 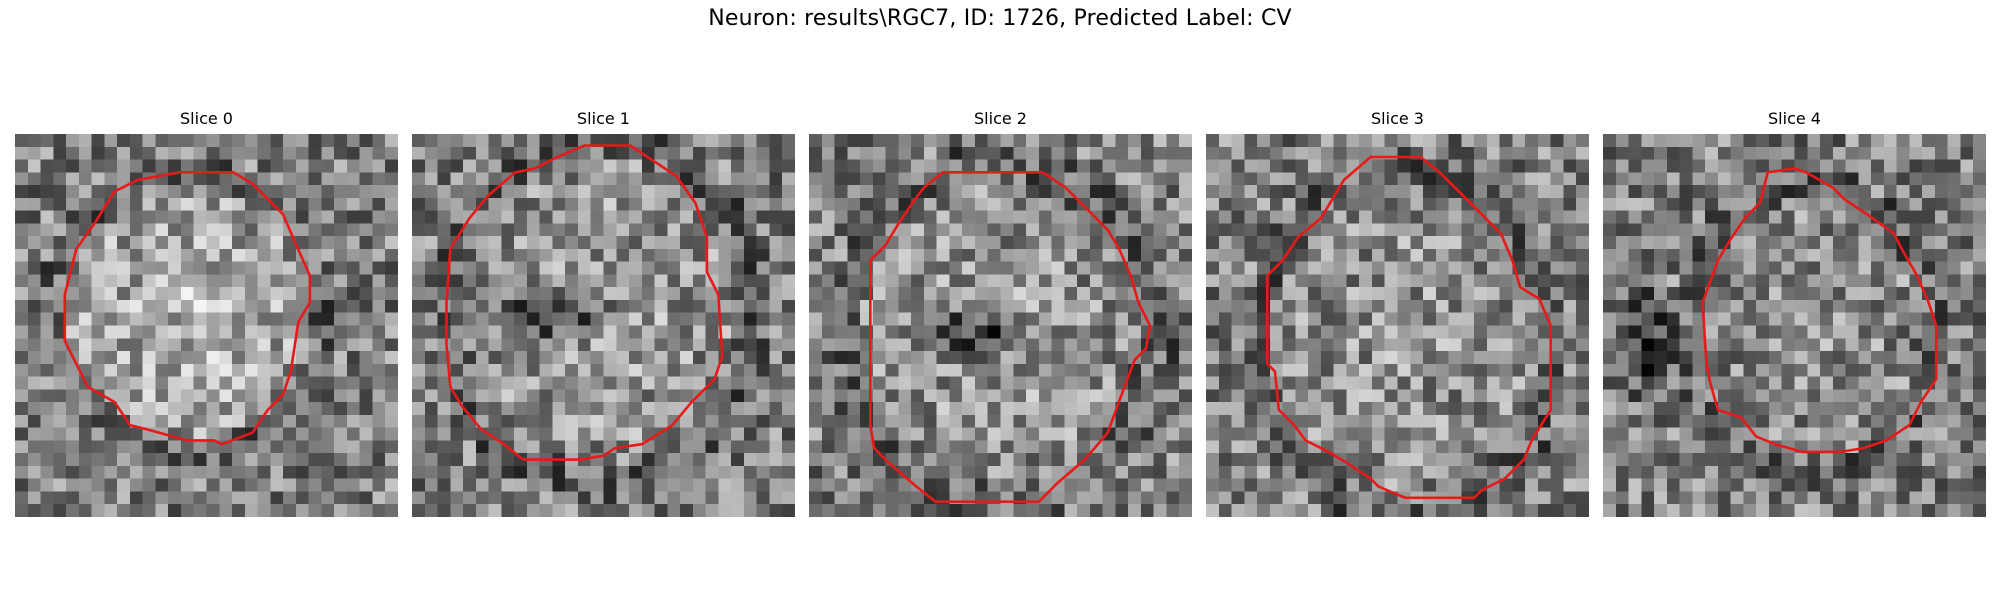 What do you see at coordinates (1397, 118) in the screenshot?
I see `slice-title: Slice 3` at bounding box center [1397, 118].